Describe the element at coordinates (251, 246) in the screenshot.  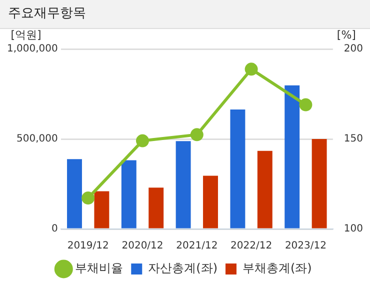
I see `x-tick-label: 2022/12` at that location.